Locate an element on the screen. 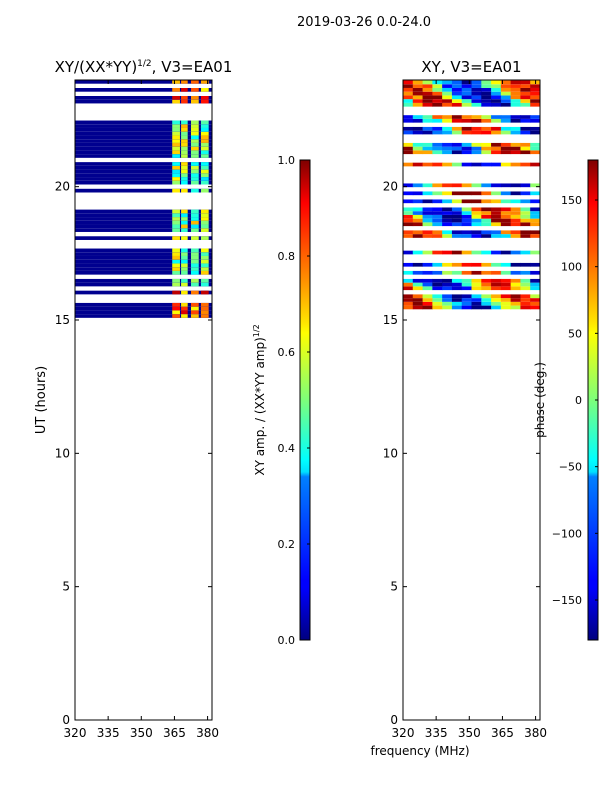 The height and width of the screenshot is (800, 600). phase-colorbar-ticks: −150 −100 −50 0 50 100 150 is located at coordinates (575, 400).